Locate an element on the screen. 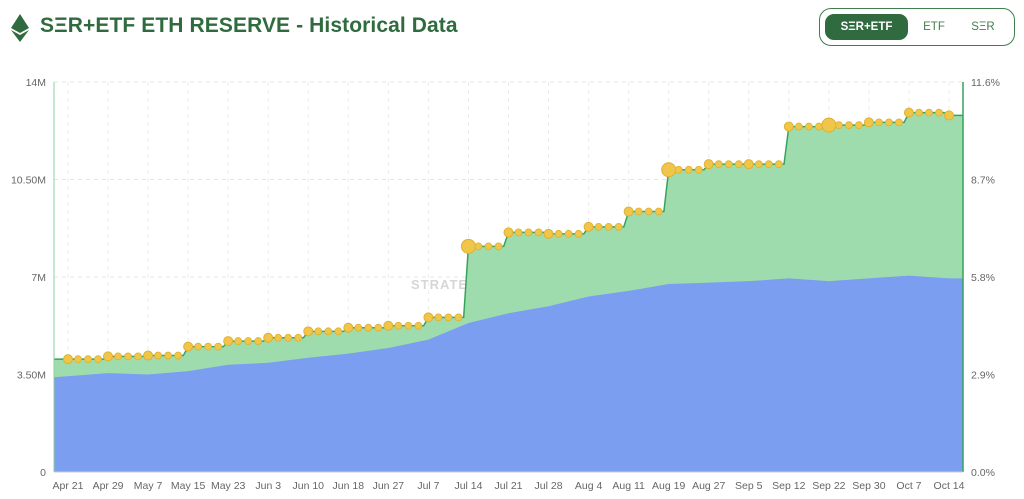 Image resolution: width=1024 pixels, height=499 pixels. tab-ser-etf: SΞR+ETF is located at coordinates (866, 27).